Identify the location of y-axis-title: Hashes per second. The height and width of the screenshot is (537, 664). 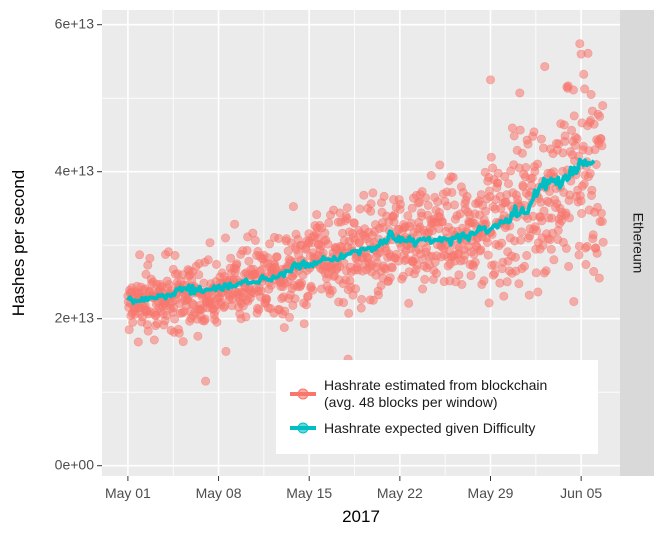
(18, 243).